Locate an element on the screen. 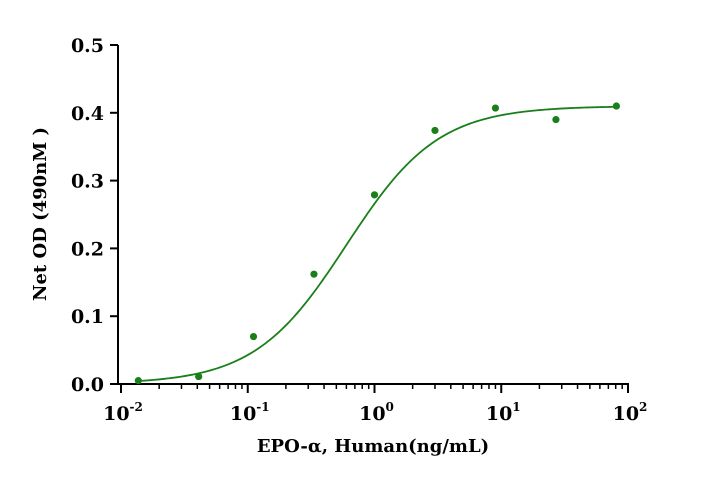 The height and width of the screenshot is (481, 705). x-tick-label: 10⁻² is located at coordinates (123, 412).